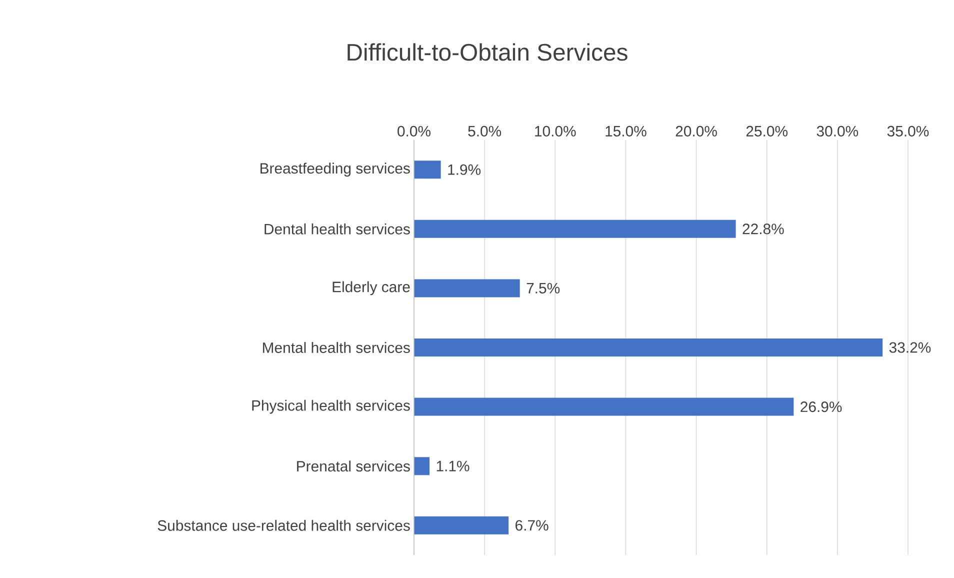  Describe the element at coordinates (488, 52) in the screenshot. I see `chart-title: Difficult-to-Obtain Services` at that location.